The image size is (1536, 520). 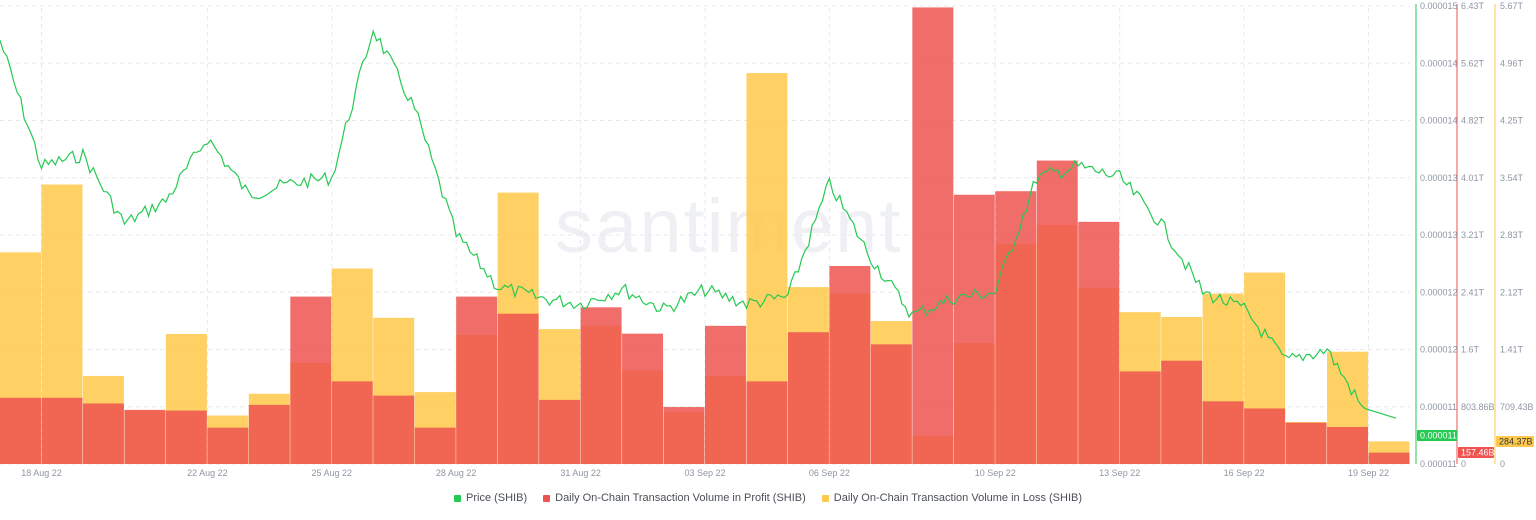 I want to click on loss-current-badge: 284.37B, so click(x=1516, y=442).